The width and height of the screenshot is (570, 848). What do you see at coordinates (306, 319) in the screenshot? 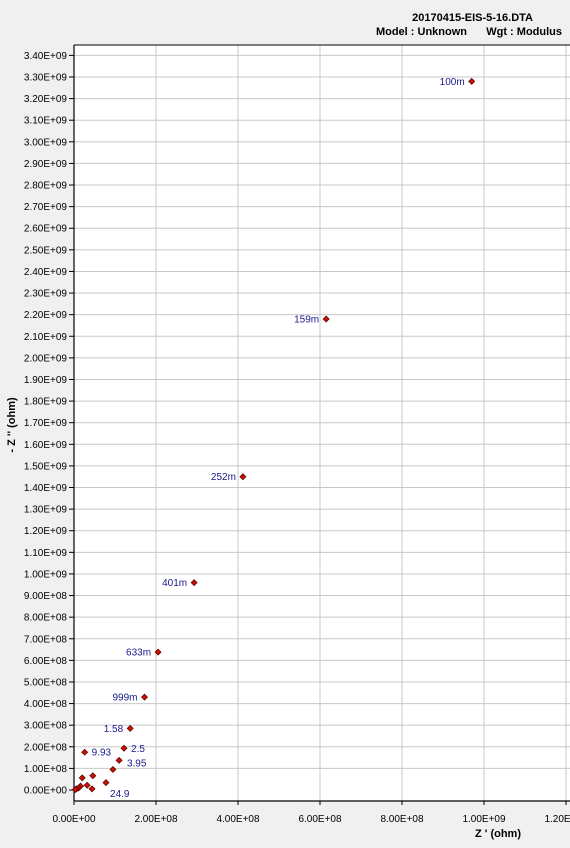
I see `point-label: 159m` at bounding box center [306, 319].